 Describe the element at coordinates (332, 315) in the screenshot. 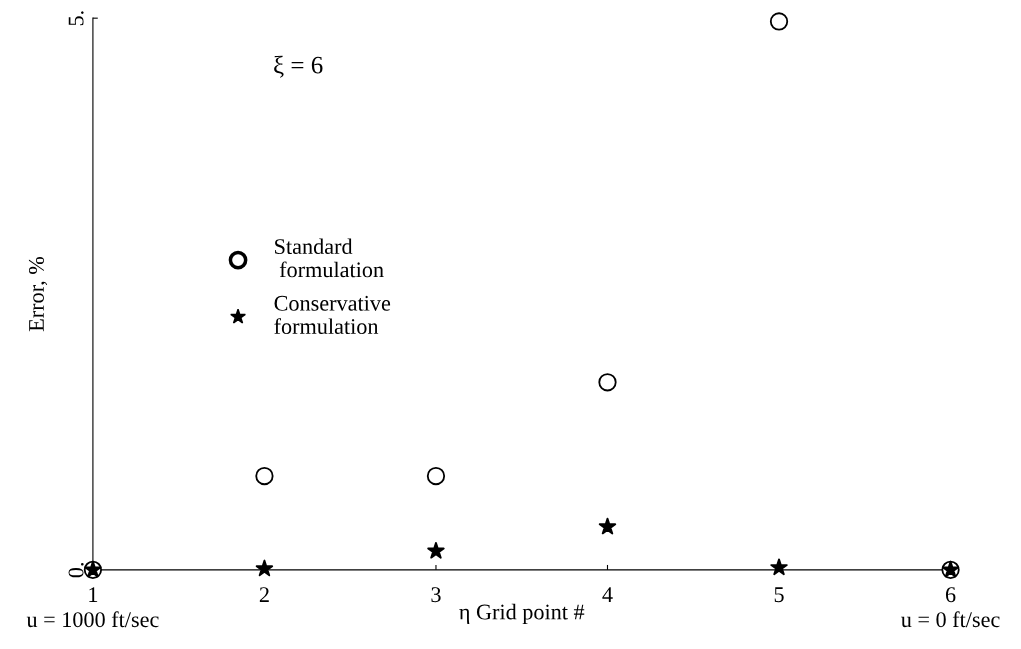

I see `legend-label: Conservative formulation` at that location.